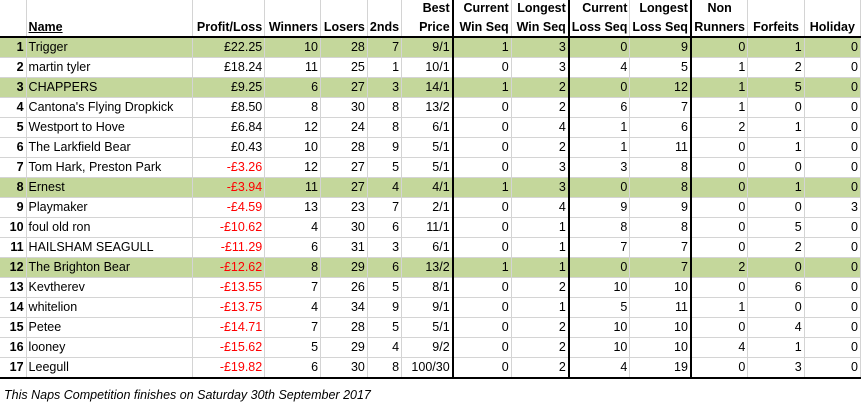  Describe the element at coordinates (427, 67) in the screenshot. I see `cell-best-price: 10/1` at that location.